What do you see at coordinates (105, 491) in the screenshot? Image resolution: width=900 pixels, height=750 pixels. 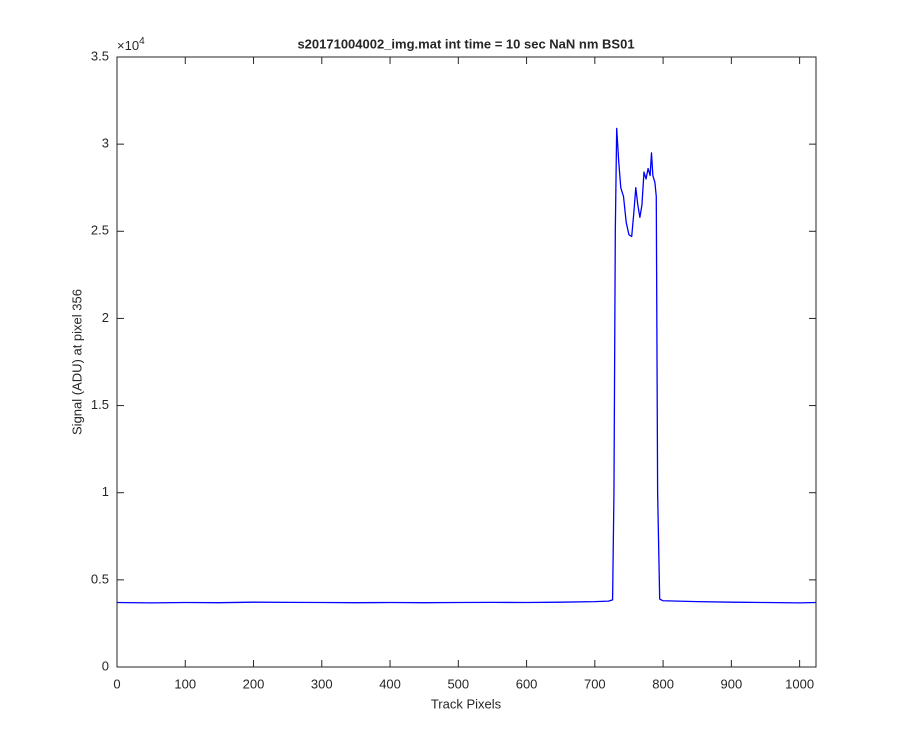 I see `y-tick-label: 1` at bounding box center [105, 491].